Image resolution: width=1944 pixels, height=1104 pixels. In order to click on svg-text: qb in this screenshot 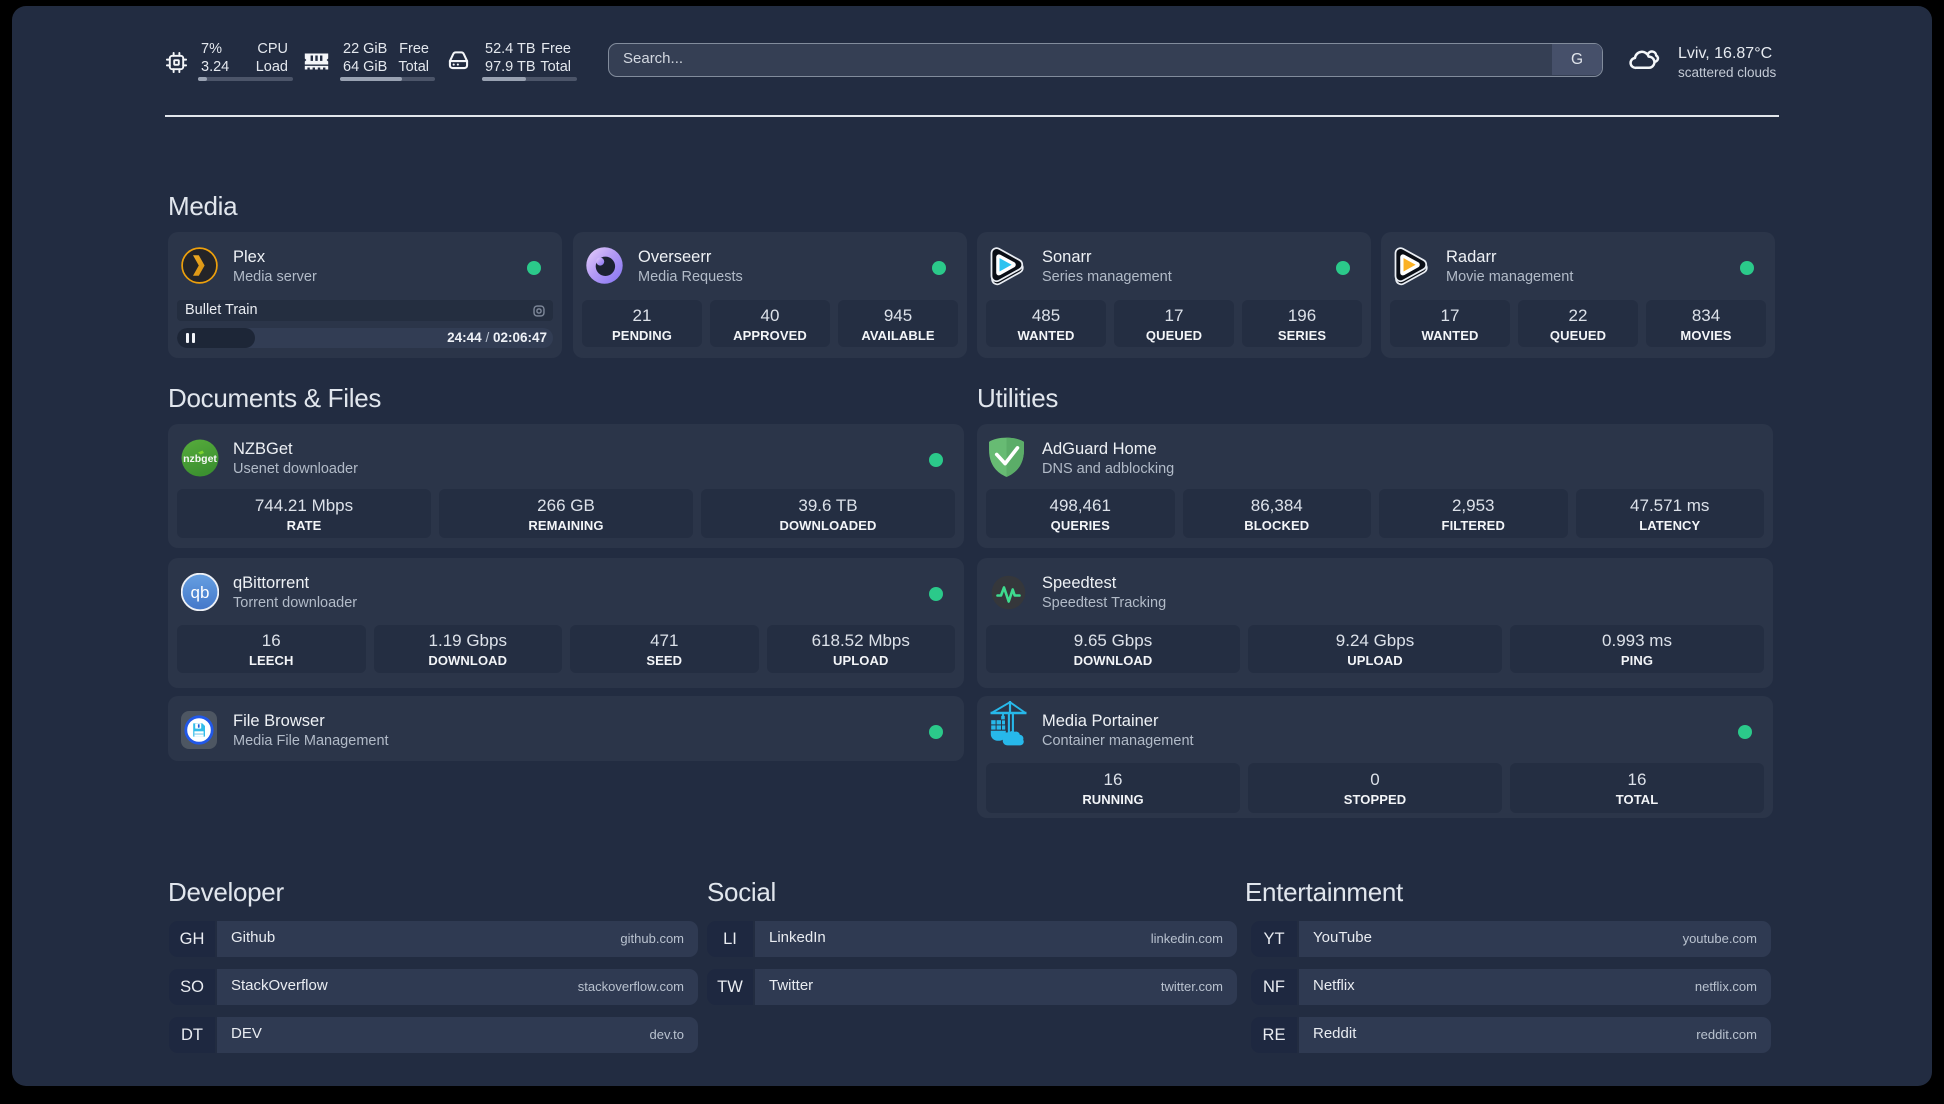, I will do `click(200, 592)`.